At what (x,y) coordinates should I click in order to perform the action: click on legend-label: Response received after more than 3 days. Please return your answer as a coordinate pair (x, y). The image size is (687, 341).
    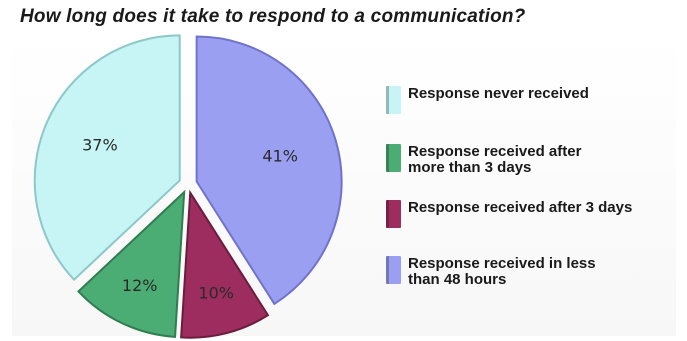
    Looking at the image, I should click on (495, 159).